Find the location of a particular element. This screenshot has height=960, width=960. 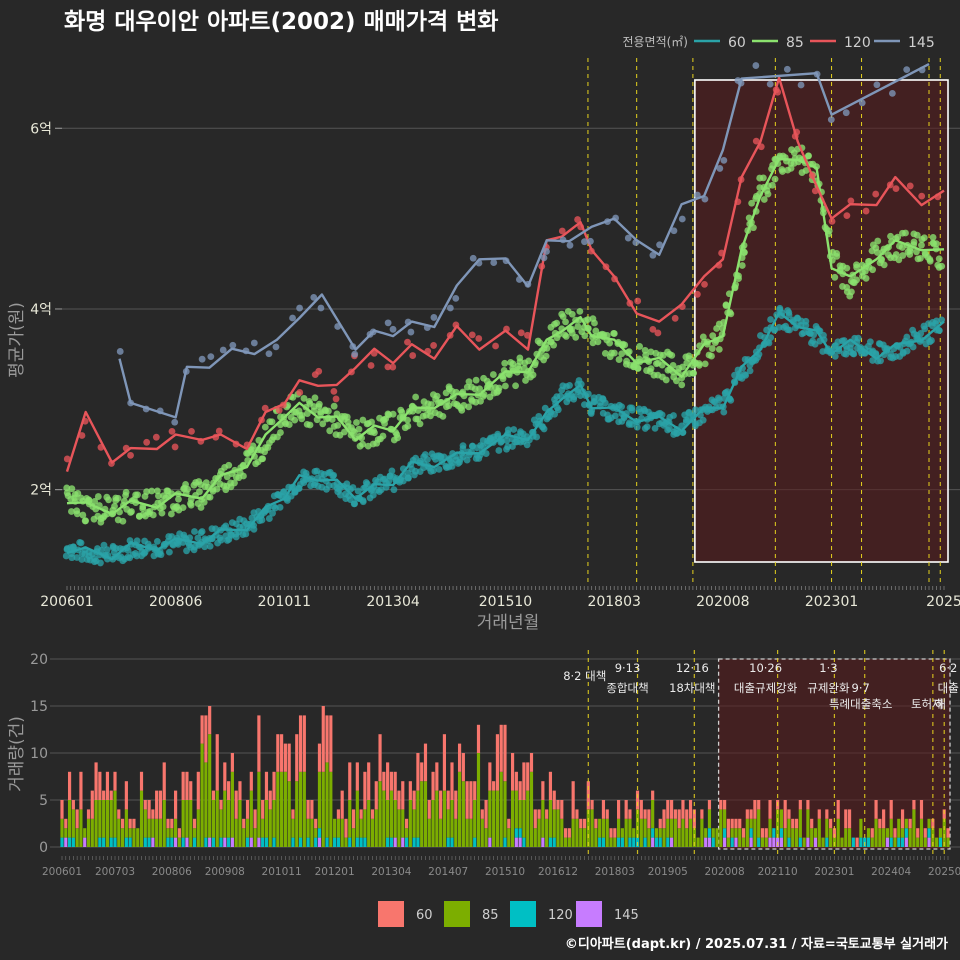

volume-x-tick-label: 201201 is located at coordinates (335, 872).